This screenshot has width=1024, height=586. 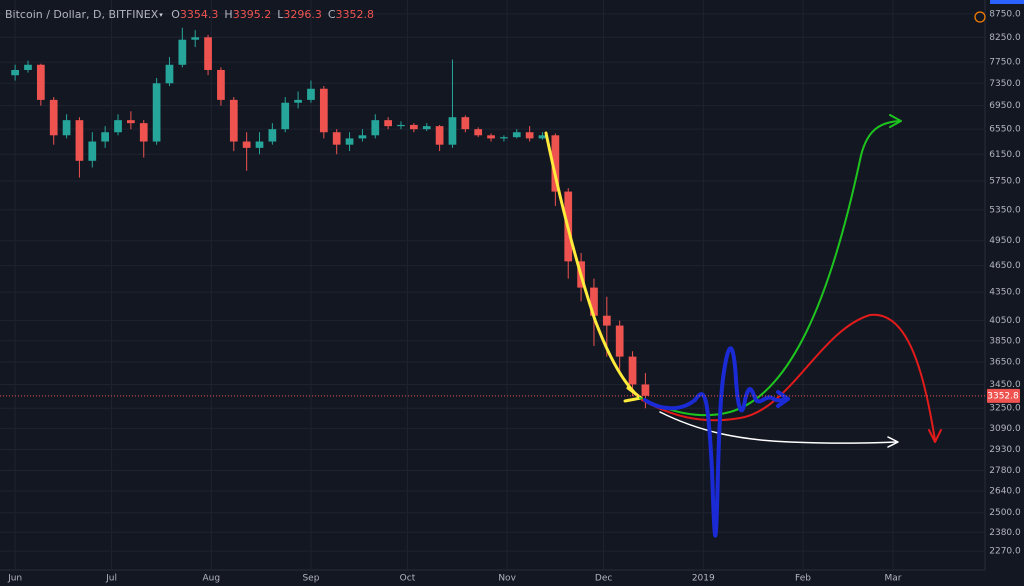 I want to click on y-tick-label: 5350.0, so click(x=1005, y=210).